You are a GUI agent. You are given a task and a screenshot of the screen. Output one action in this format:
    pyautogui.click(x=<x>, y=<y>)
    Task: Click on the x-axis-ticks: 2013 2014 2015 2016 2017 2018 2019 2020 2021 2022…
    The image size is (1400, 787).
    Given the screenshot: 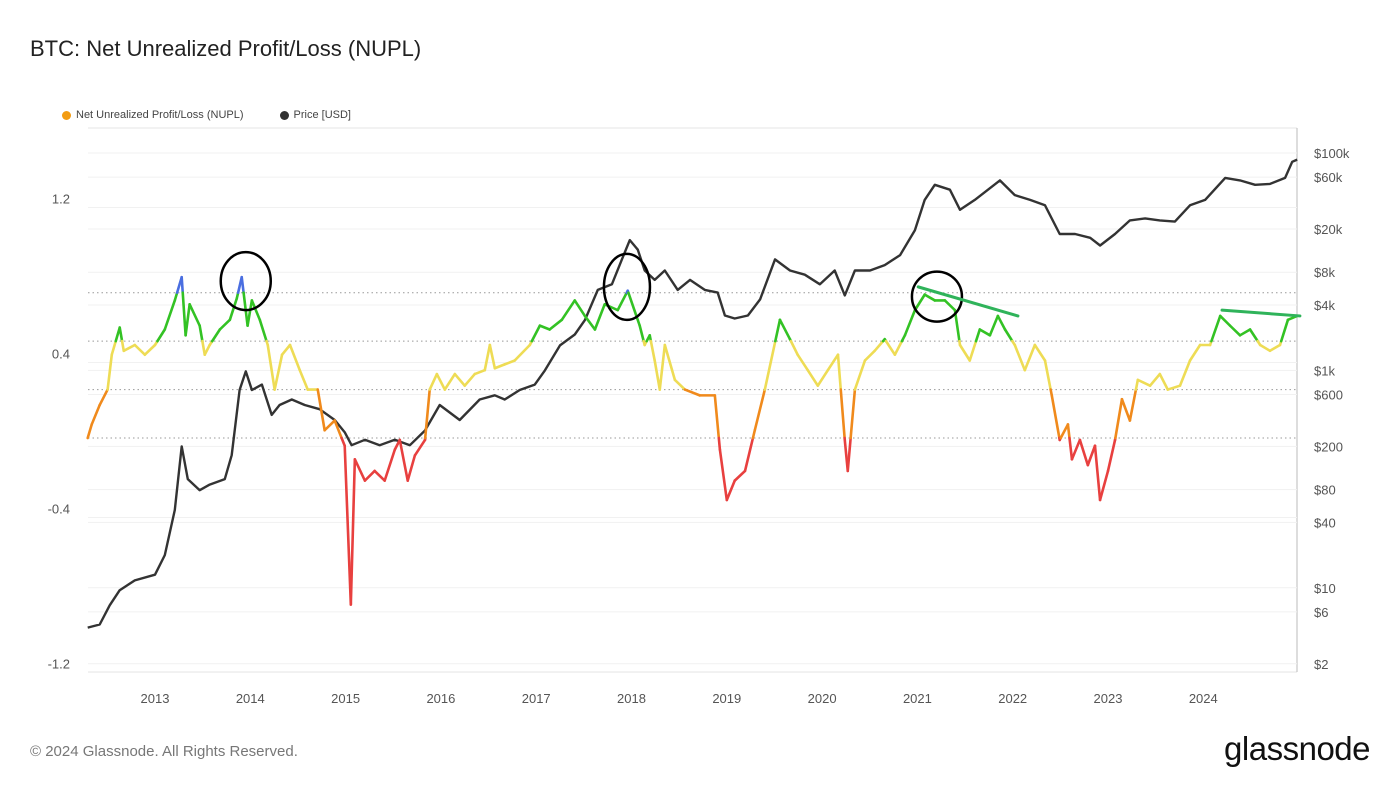 What is the action you would take?
    pyautogui.click(x=679, y=698)
    